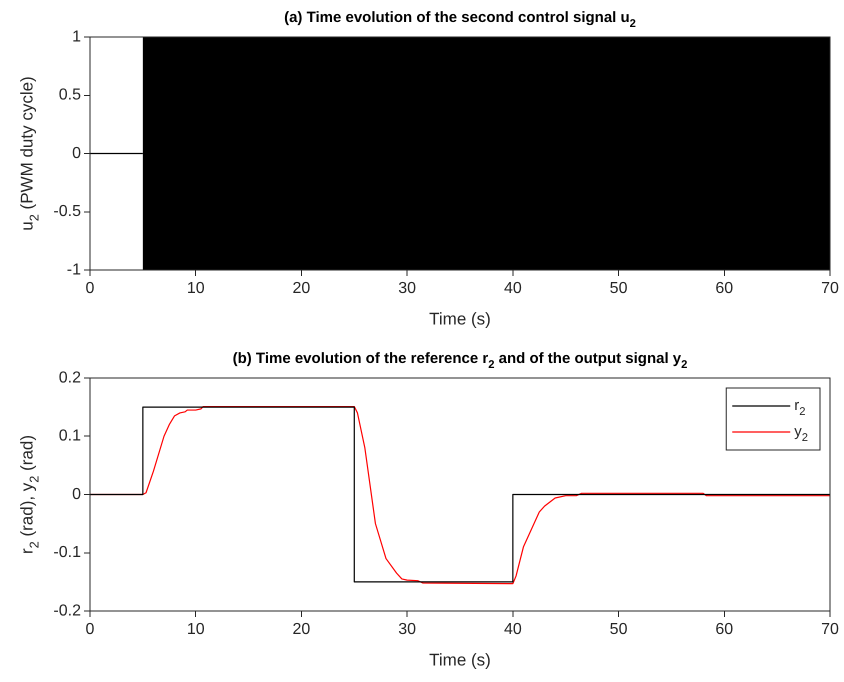  What do you see at coordinates (77, 37) in the screenshot?
I see `y-tick-label: 1` at bounding box center [77, 37].